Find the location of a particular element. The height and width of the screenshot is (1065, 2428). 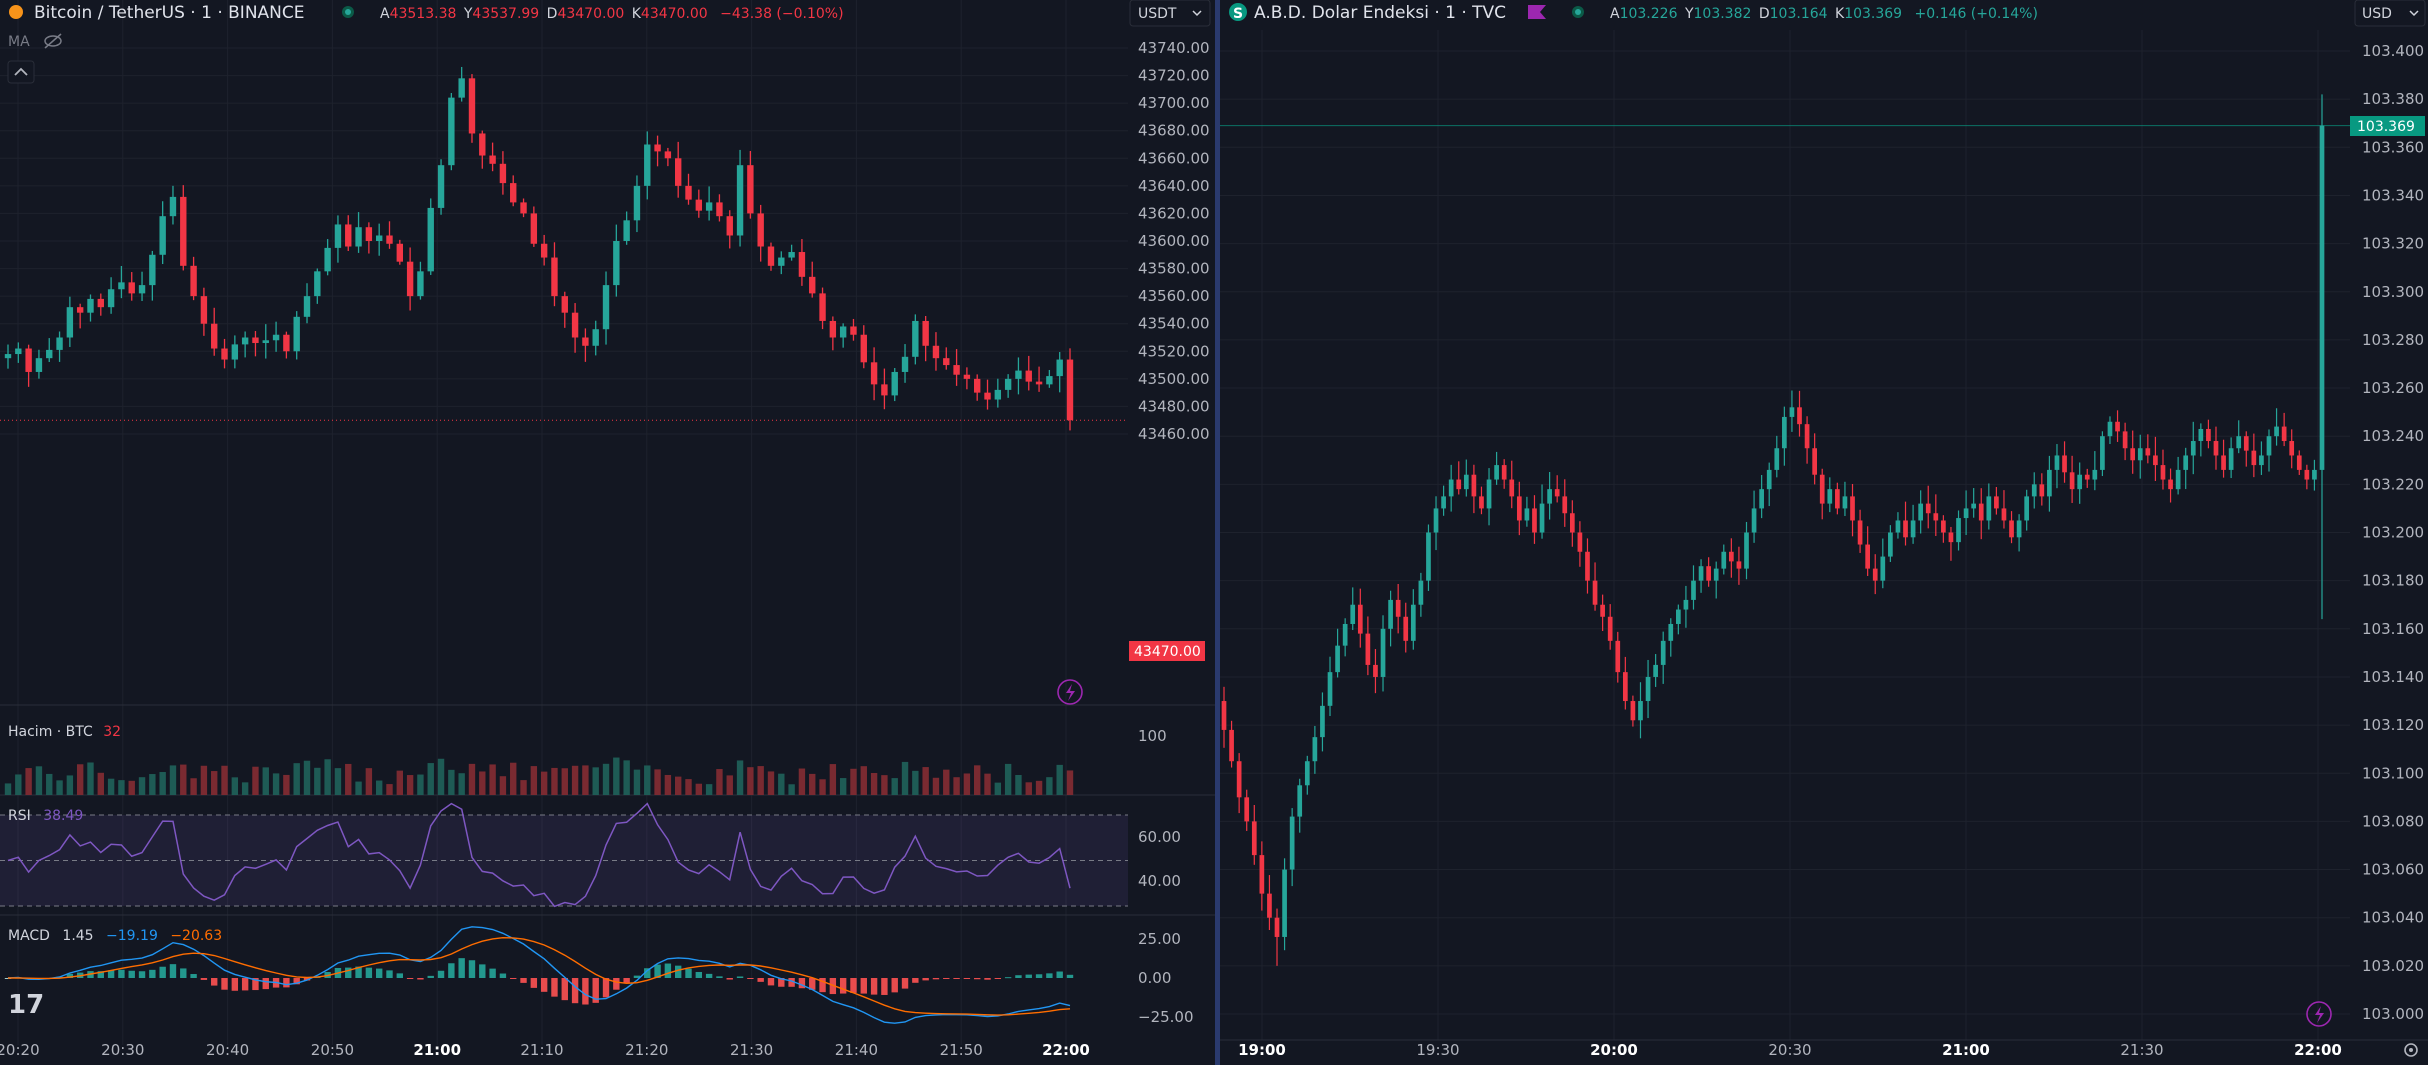

bitcoin-icon is located at coordinates (16, 12).